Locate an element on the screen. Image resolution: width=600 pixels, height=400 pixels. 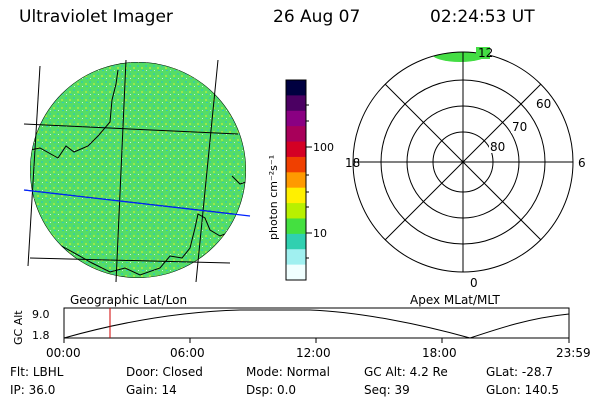
colorbar-tick-100: 100 is located at coordinates (323, 147).